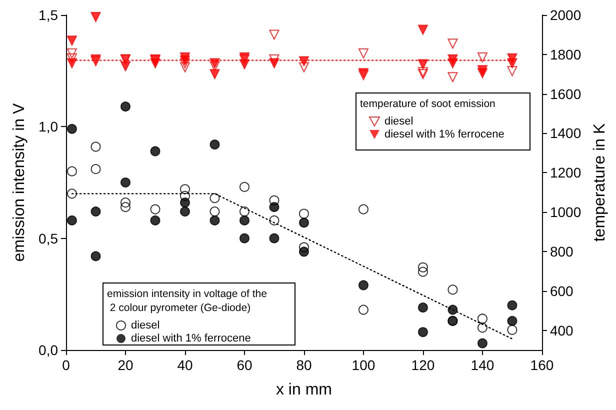 This screenshot has width=616, height=410. What do you see at coordinates (566, 212) in the screenshot?
I see `y2-tick-label: 1000` at bounding box center [566, 212].